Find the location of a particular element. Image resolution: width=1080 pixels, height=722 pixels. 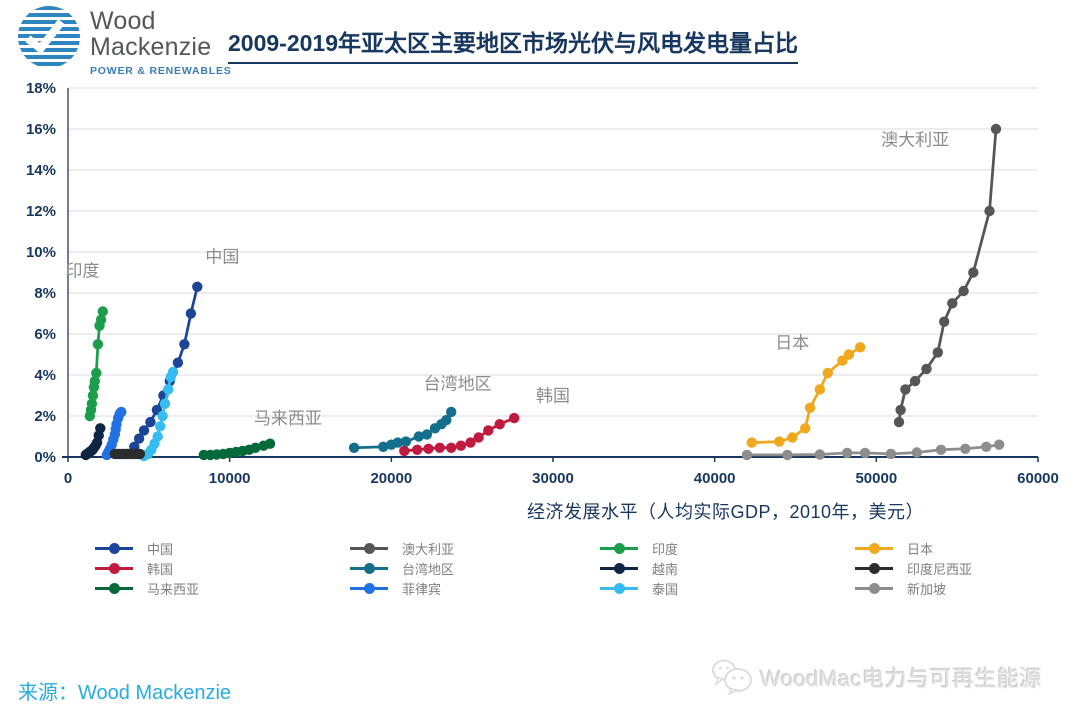

legend-marker-korea is located at coordinates (114, 568).